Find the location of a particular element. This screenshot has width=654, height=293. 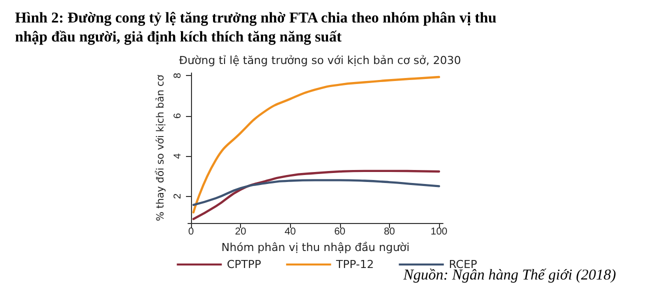

x-tick-label: 0 is located at coordinates (191, 232).